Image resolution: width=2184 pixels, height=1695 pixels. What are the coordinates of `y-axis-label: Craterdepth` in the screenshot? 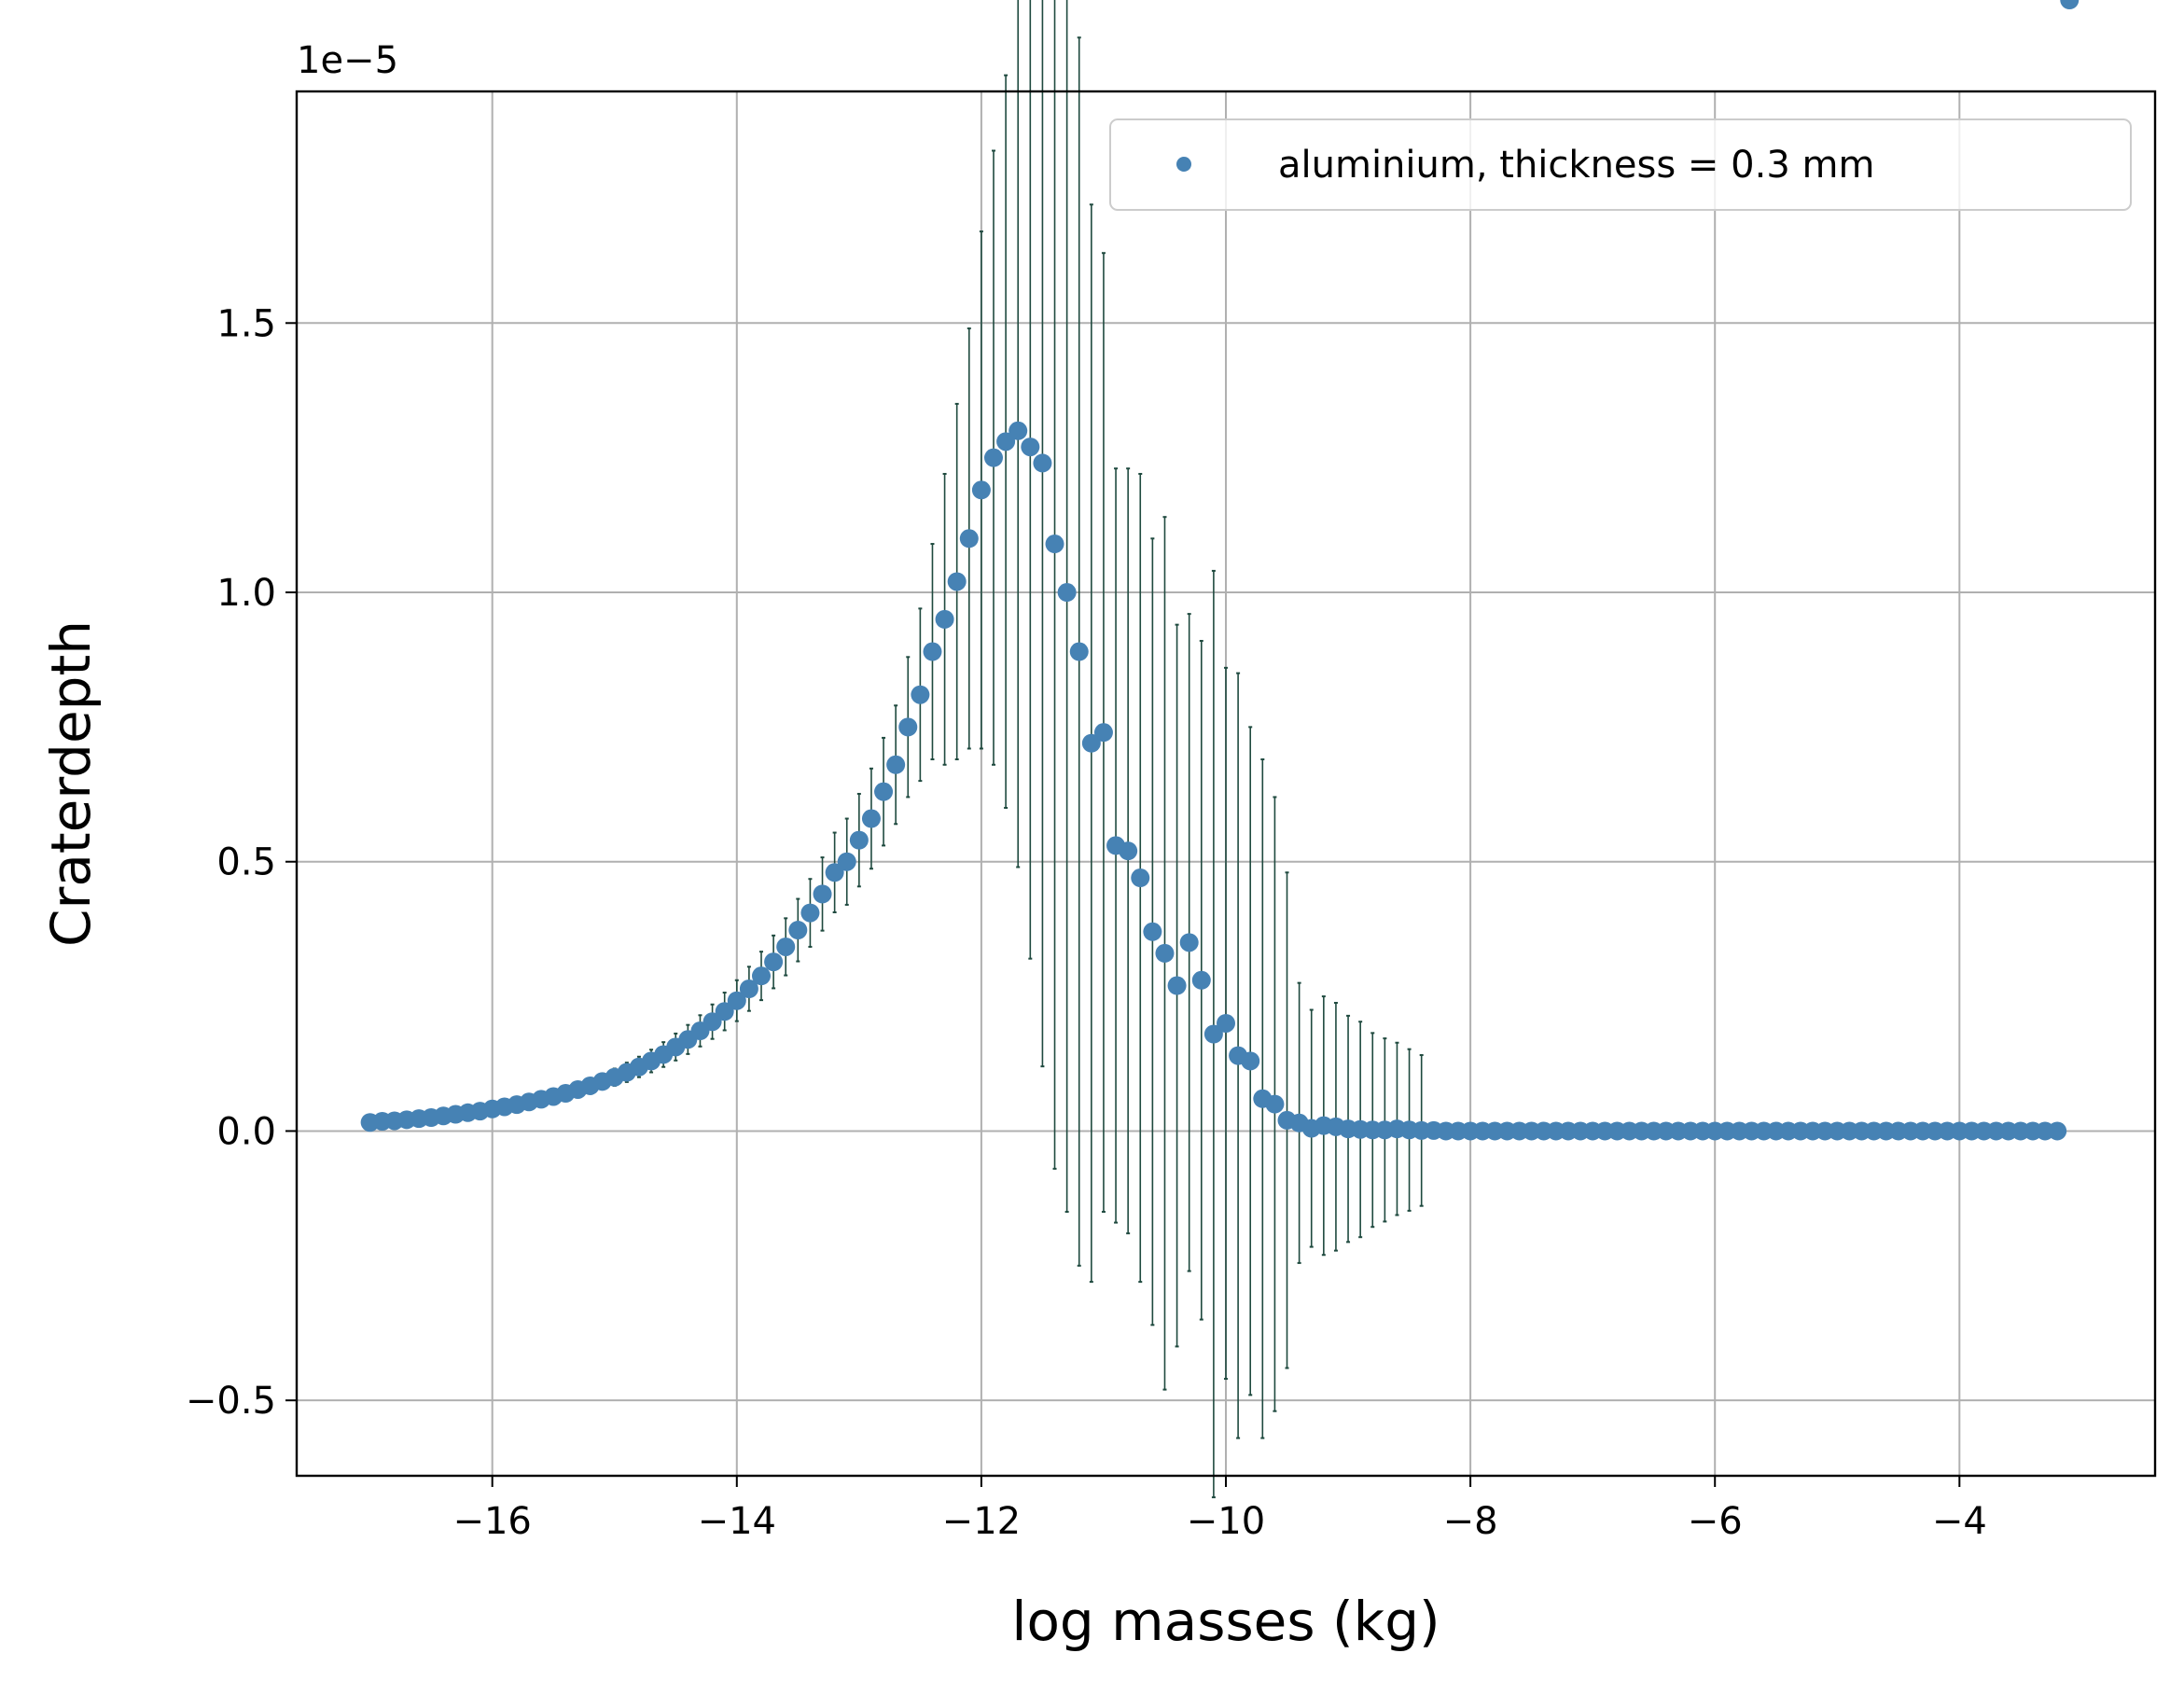 It's located at (71, 783).